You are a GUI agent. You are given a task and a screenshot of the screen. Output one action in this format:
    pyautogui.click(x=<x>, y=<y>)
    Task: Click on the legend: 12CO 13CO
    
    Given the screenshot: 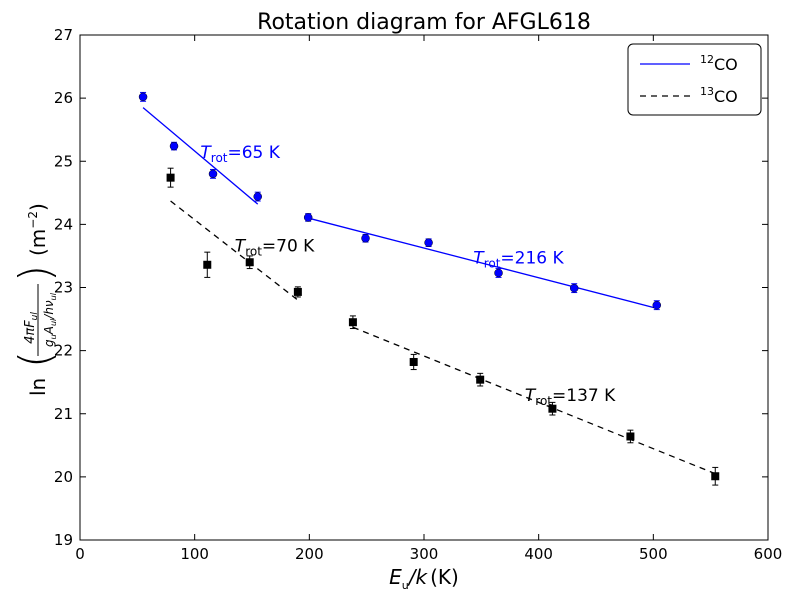 What is the action you would take?
    pyautogui.click(x=694, y=79)
    